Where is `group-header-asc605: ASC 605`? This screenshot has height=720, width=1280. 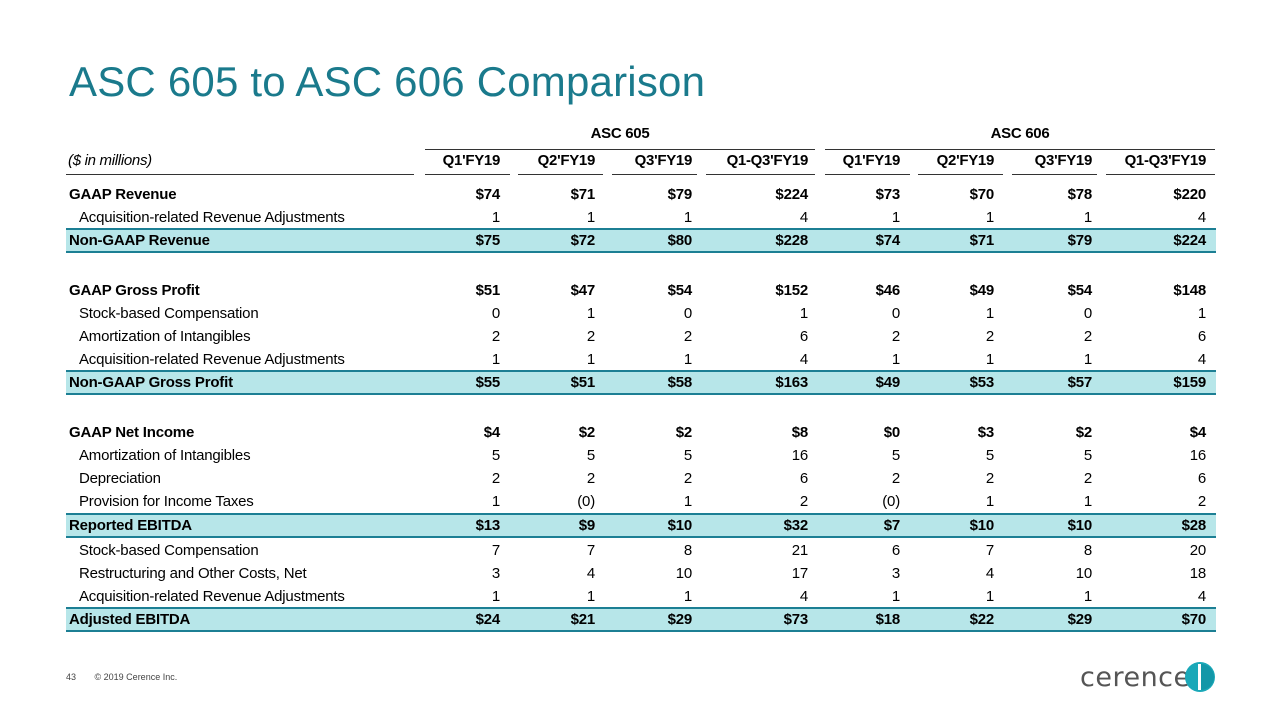 group-header-asc605: ASC 605 is located at coordinates (620, 133).